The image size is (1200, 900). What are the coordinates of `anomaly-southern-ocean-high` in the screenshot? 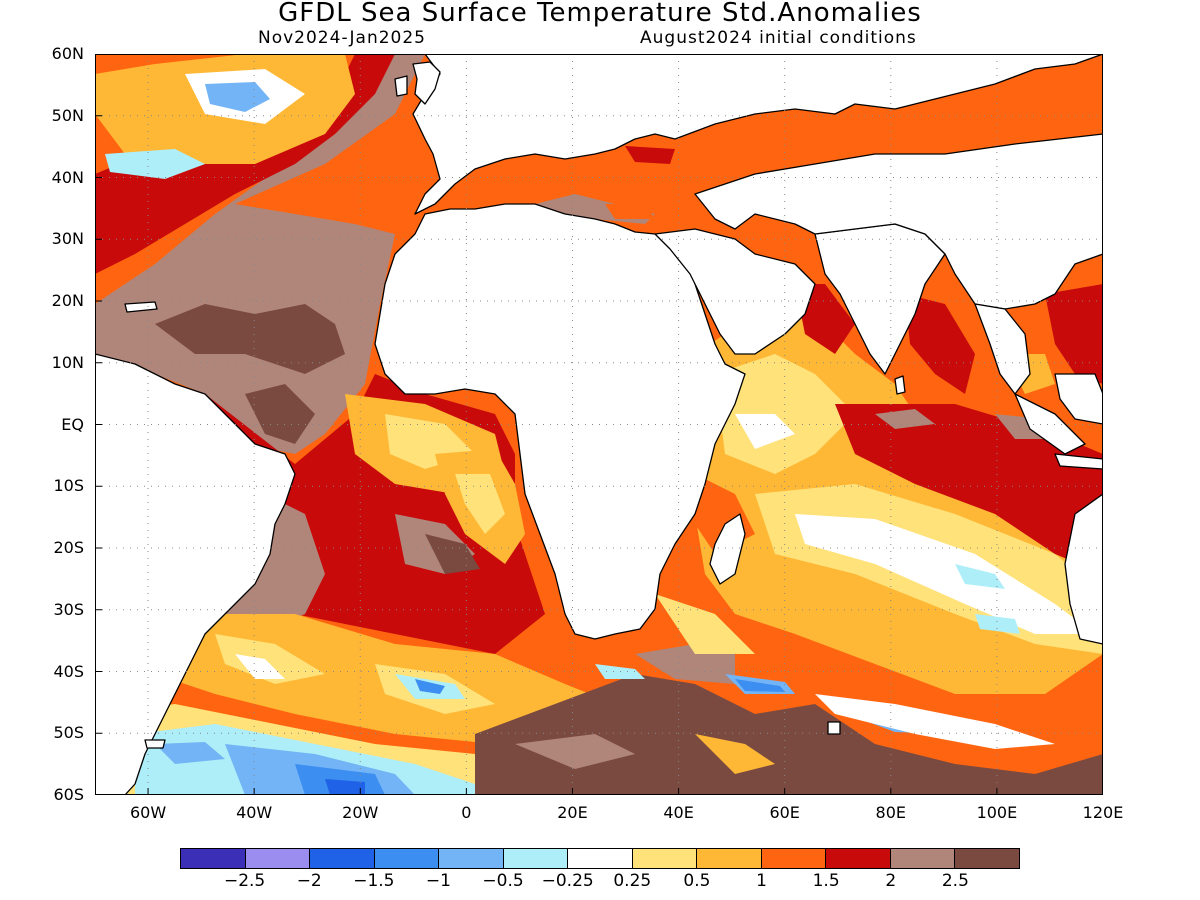 It's located at (789, 734).